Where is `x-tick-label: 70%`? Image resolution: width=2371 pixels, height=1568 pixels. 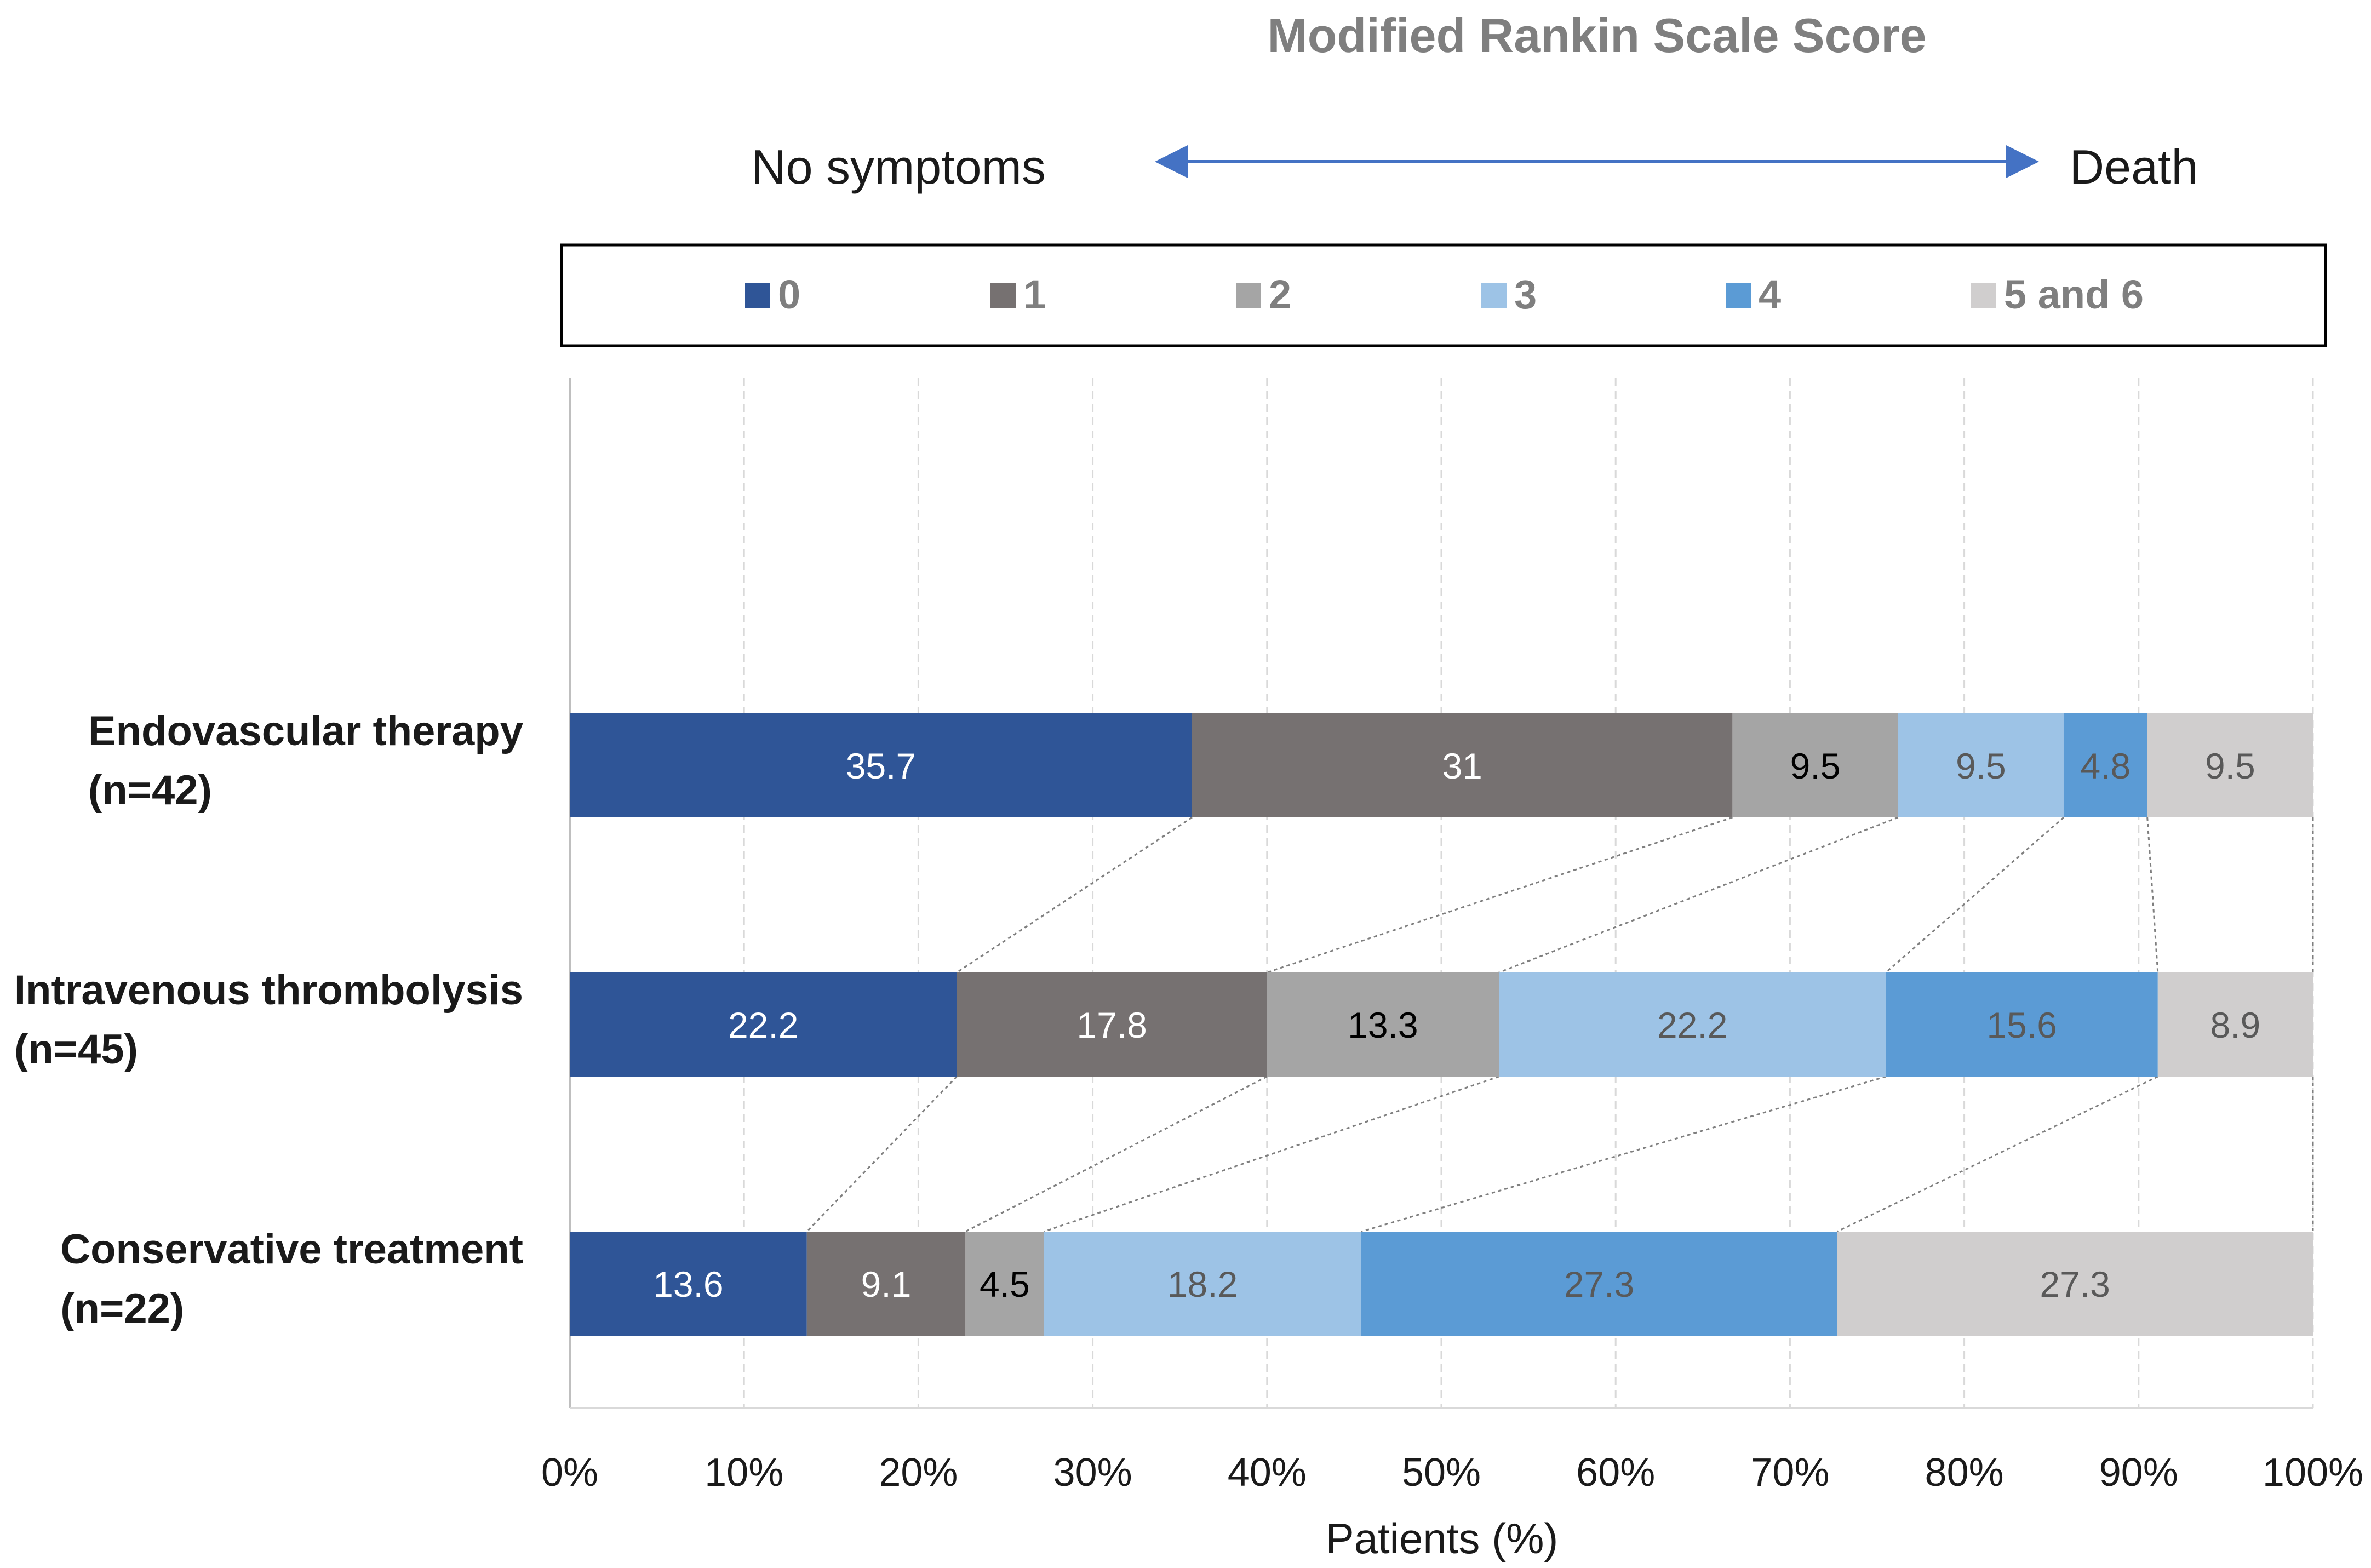 x-tick-label: 70% is located at coordinates (1789, 1473).